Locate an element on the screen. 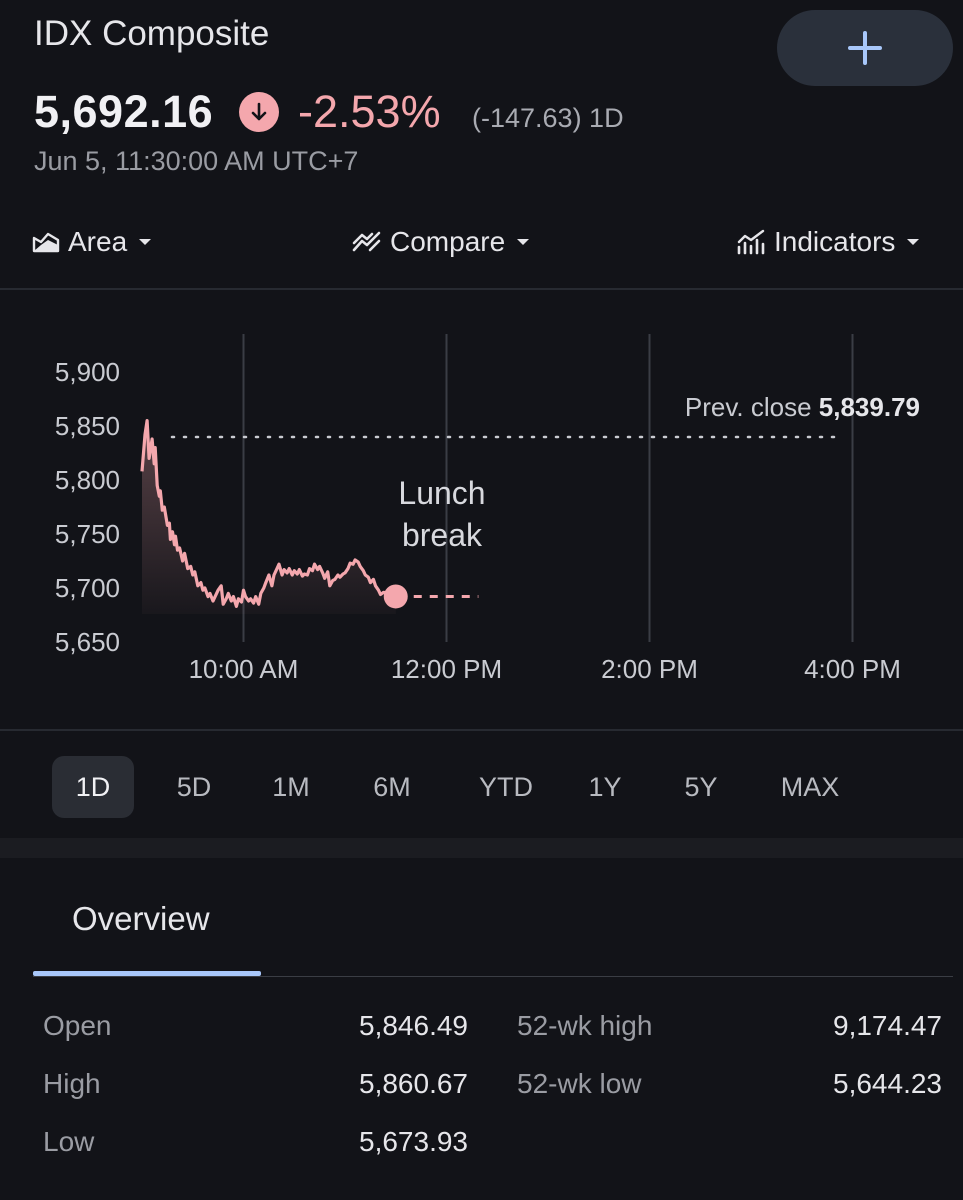  x-tick-label: 4:00 PM is located at coordinates (852, 669).